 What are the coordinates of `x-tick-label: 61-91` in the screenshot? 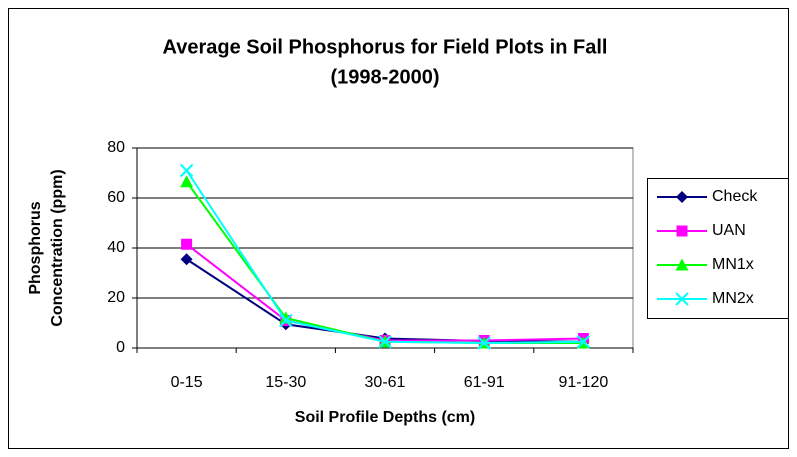 It's located at (484, 382).